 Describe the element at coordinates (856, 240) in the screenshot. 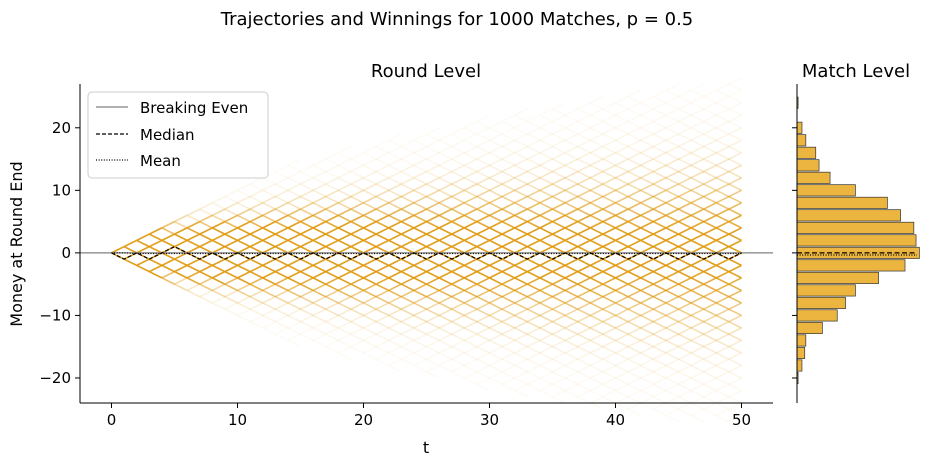

I see `histogram-bar` at that location.